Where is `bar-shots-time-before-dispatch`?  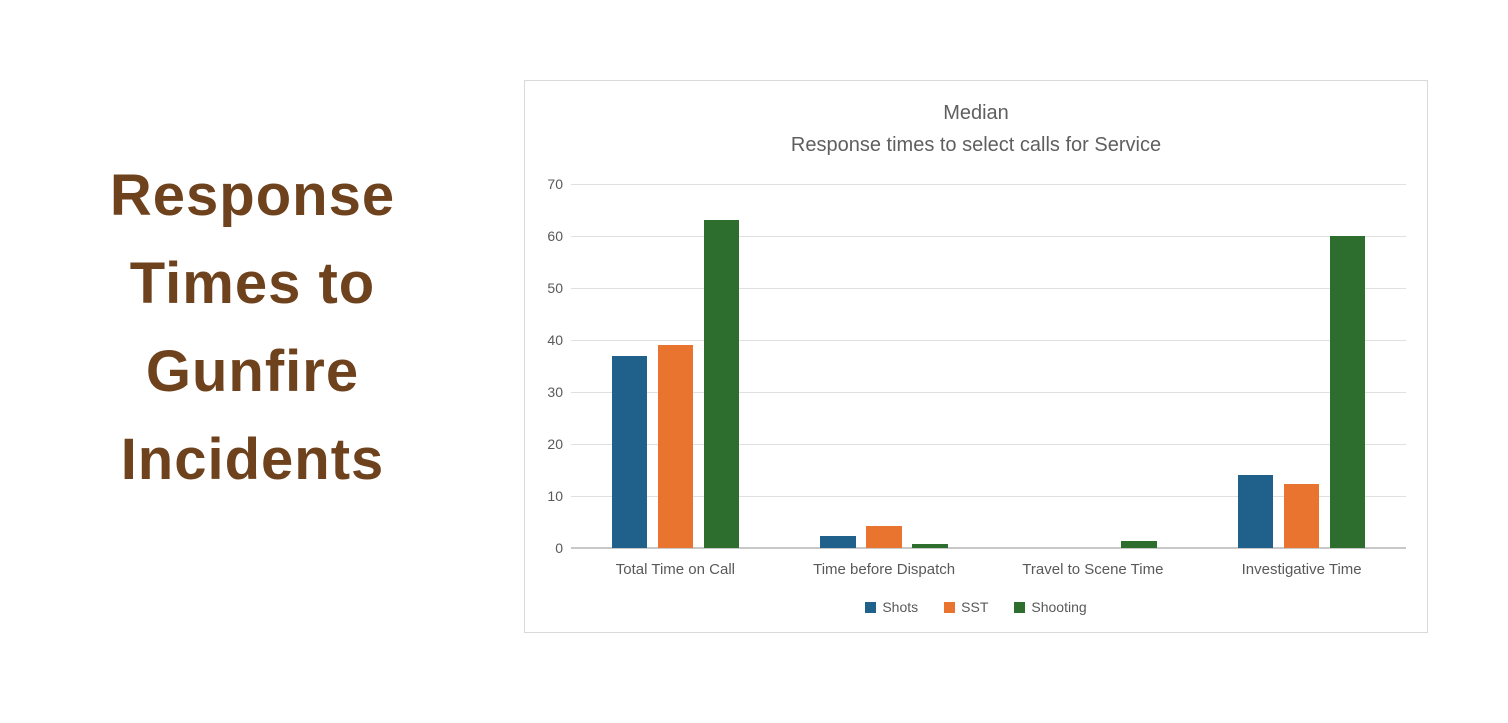
bar-shots-time-before-dispatch is located at coordinates (838, 542).